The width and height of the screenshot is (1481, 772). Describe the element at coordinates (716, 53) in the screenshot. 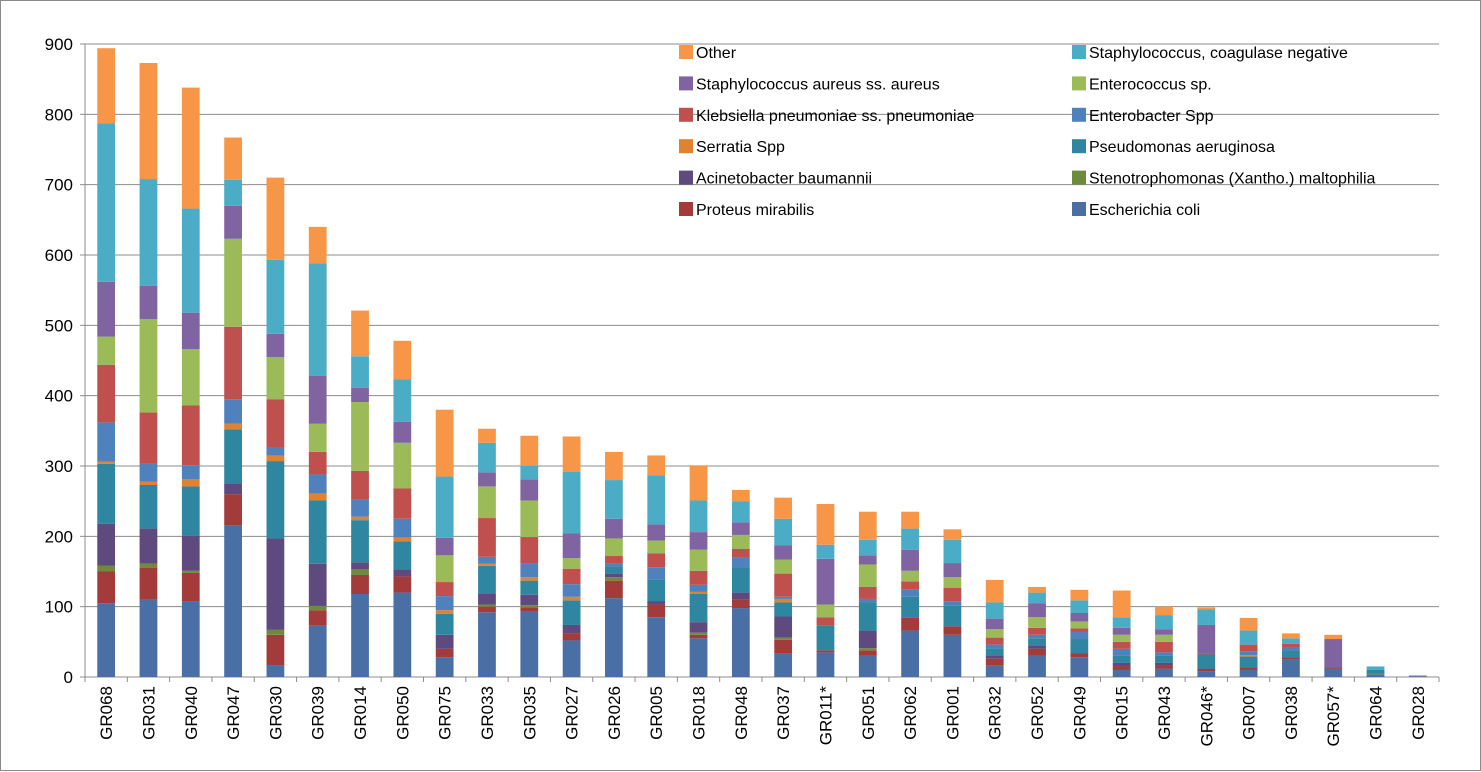

I see `legend-label: Other` at that location.